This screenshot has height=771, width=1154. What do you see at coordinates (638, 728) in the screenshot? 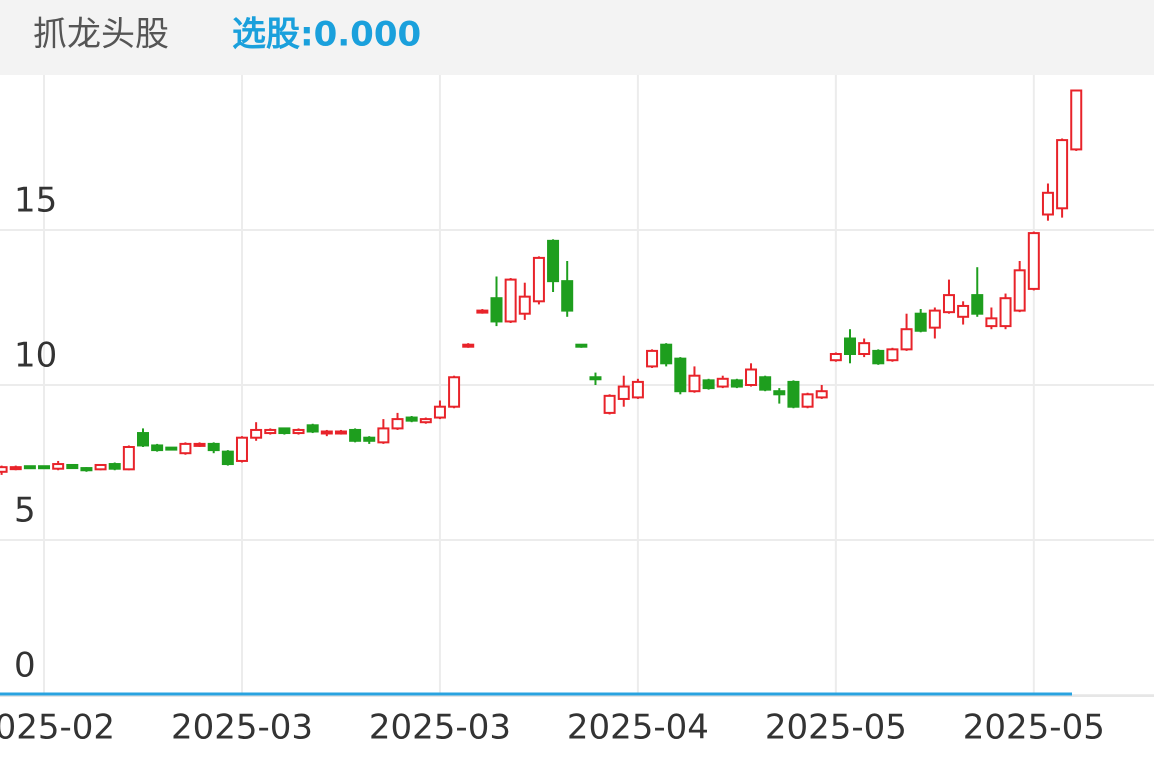
I see `x-tick-label: 2025-04` at bounding box center [638, 728].